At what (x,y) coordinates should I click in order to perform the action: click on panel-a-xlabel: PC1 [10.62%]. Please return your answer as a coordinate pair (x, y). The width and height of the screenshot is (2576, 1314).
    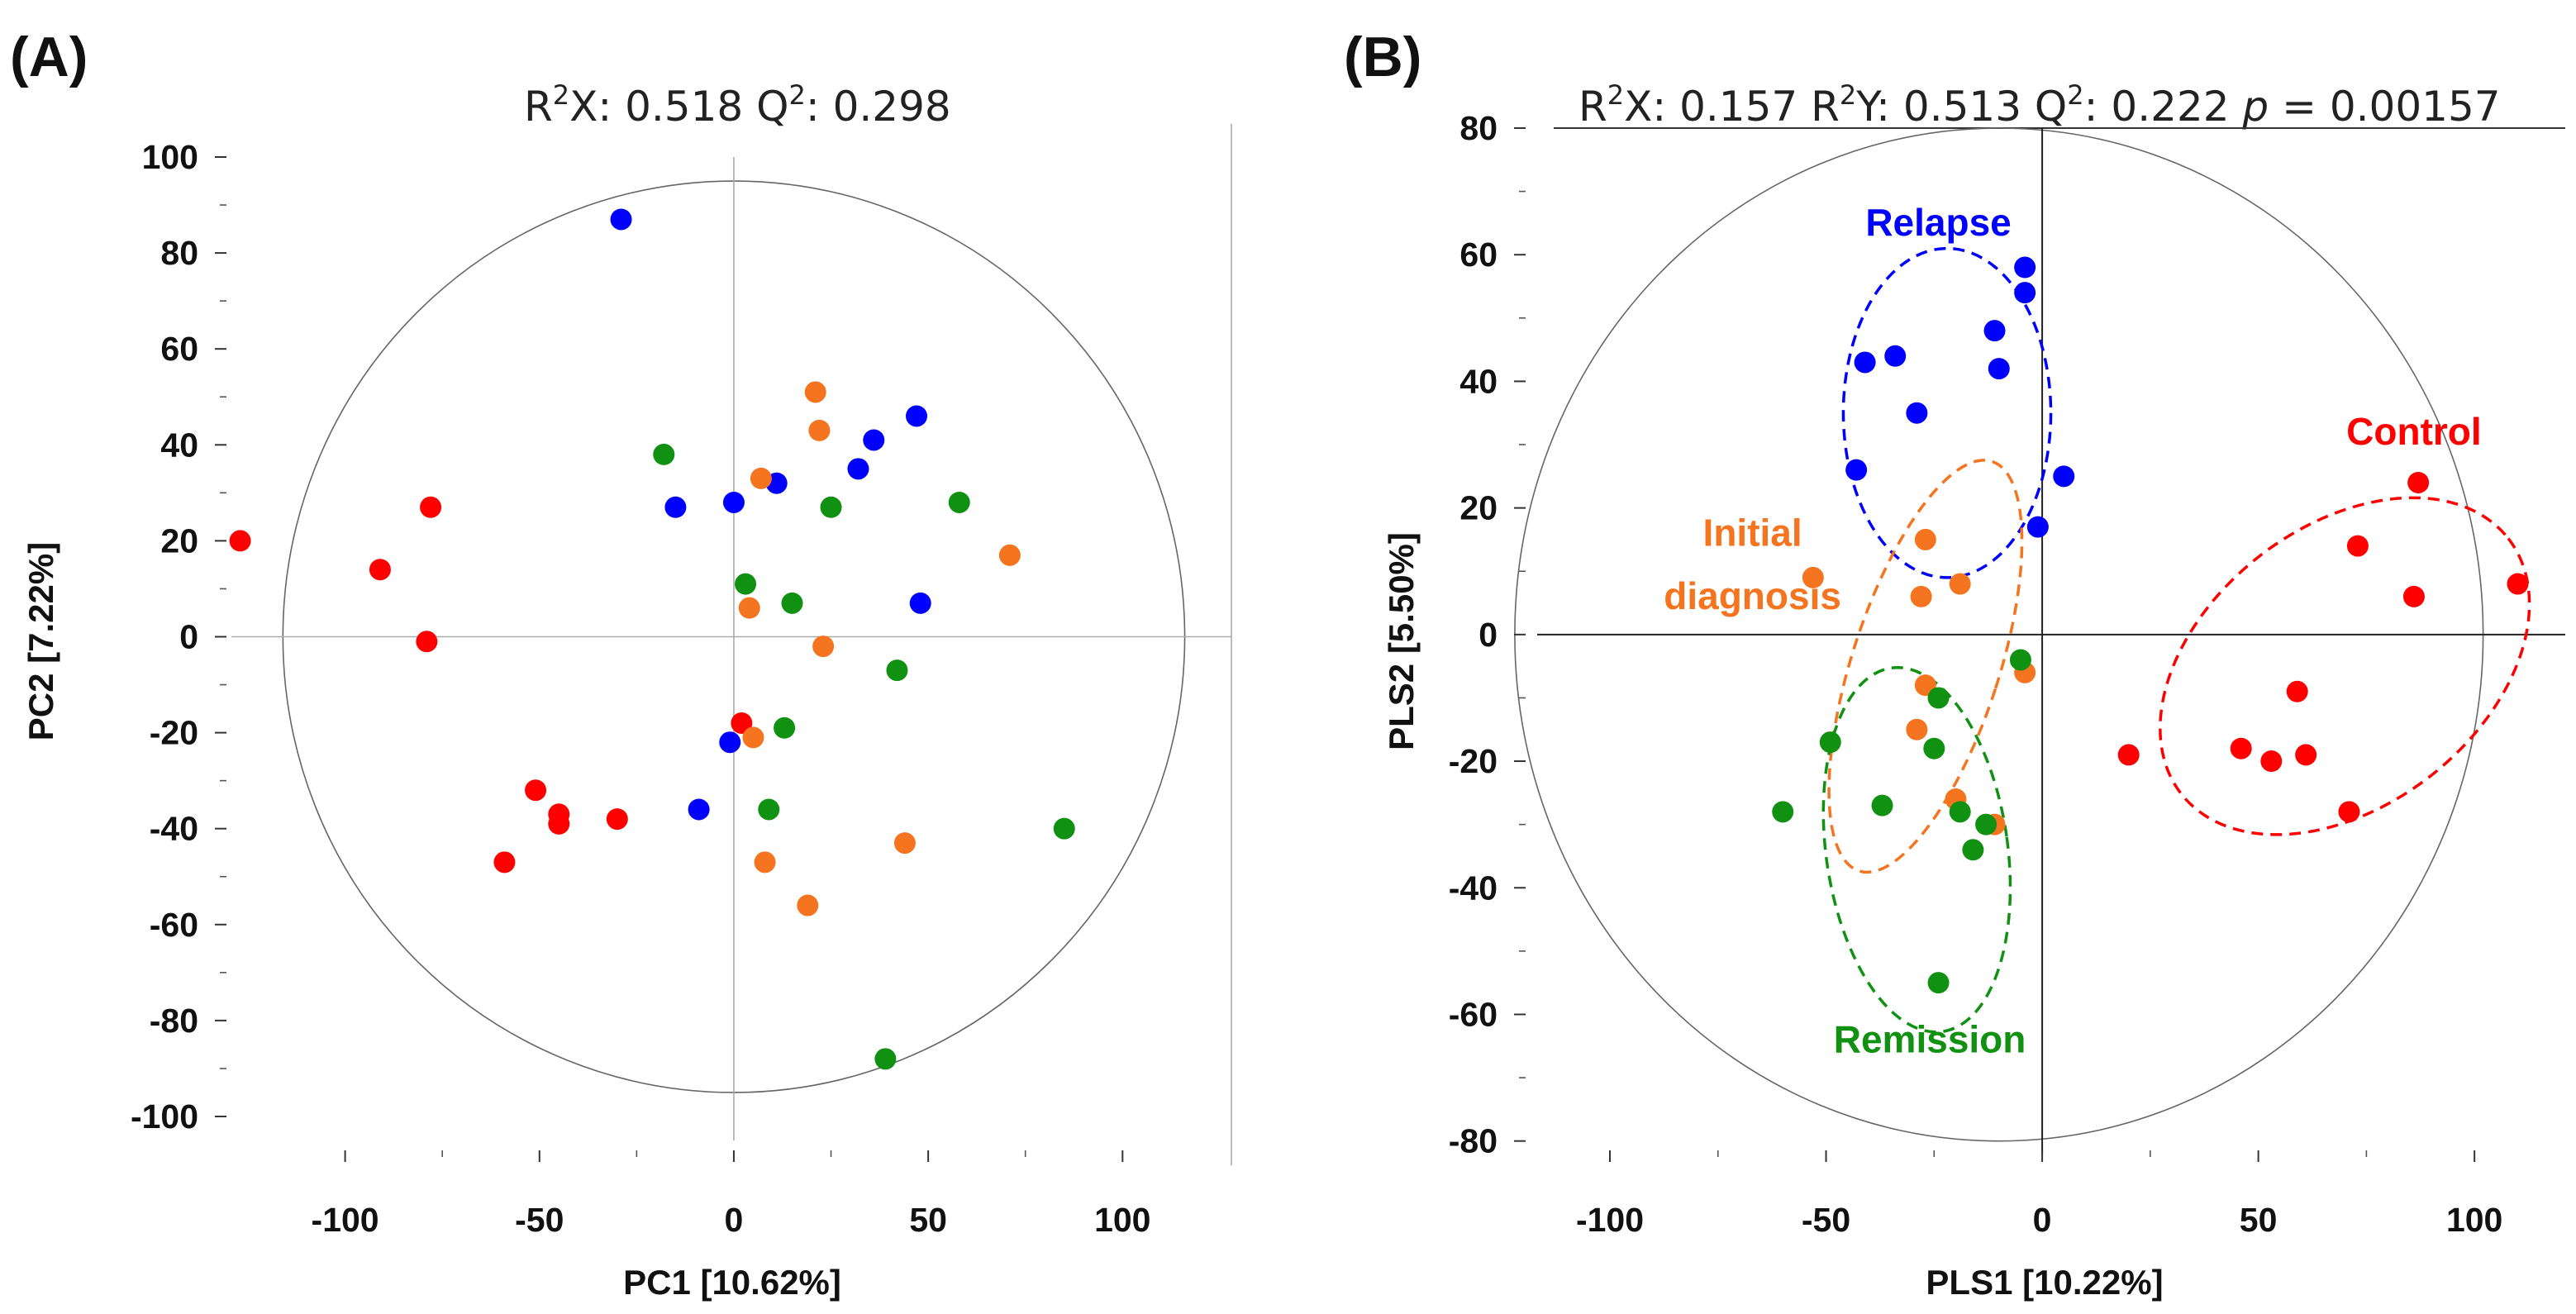
    Looking at the image, I should click on (732, 1283).